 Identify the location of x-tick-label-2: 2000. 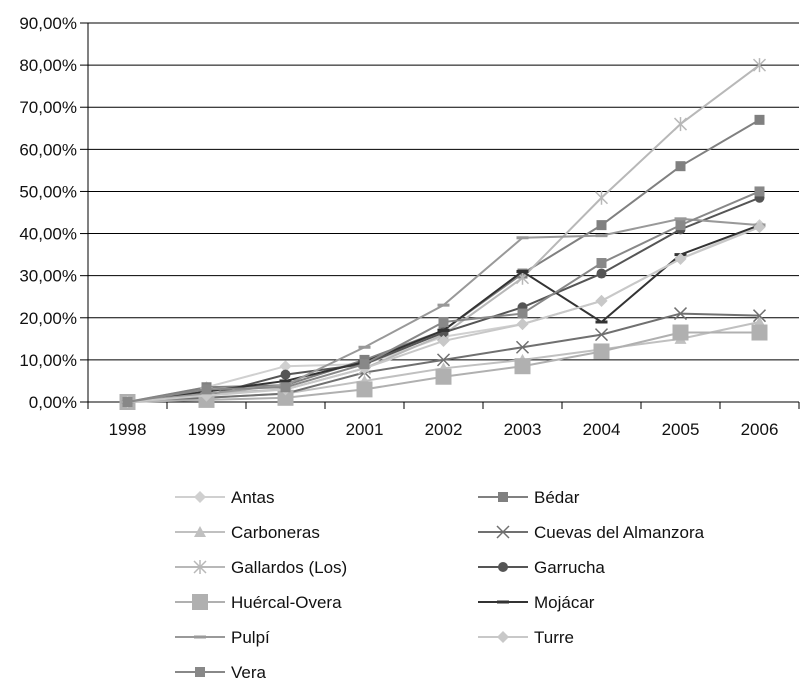
(286, 429).